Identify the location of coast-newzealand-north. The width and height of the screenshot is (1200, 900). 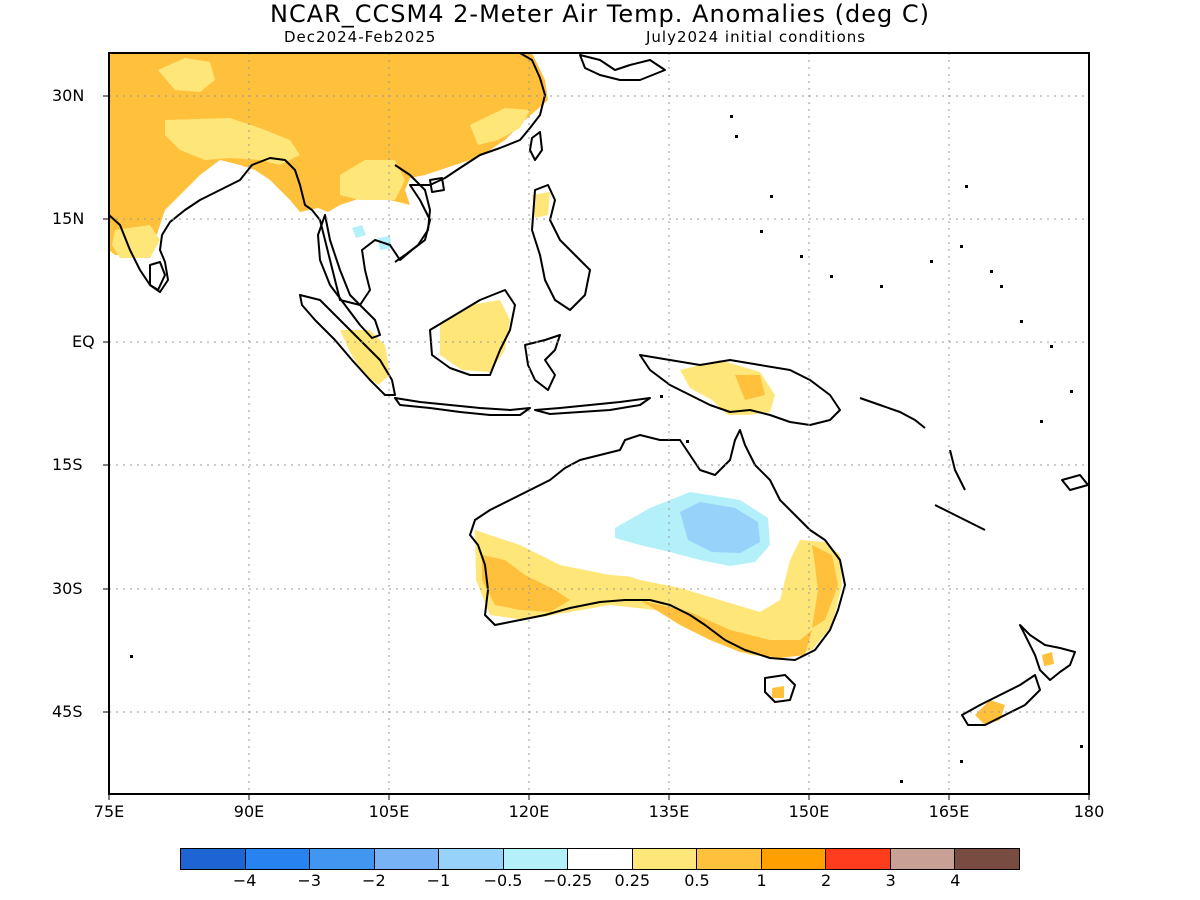
(1047, 652).